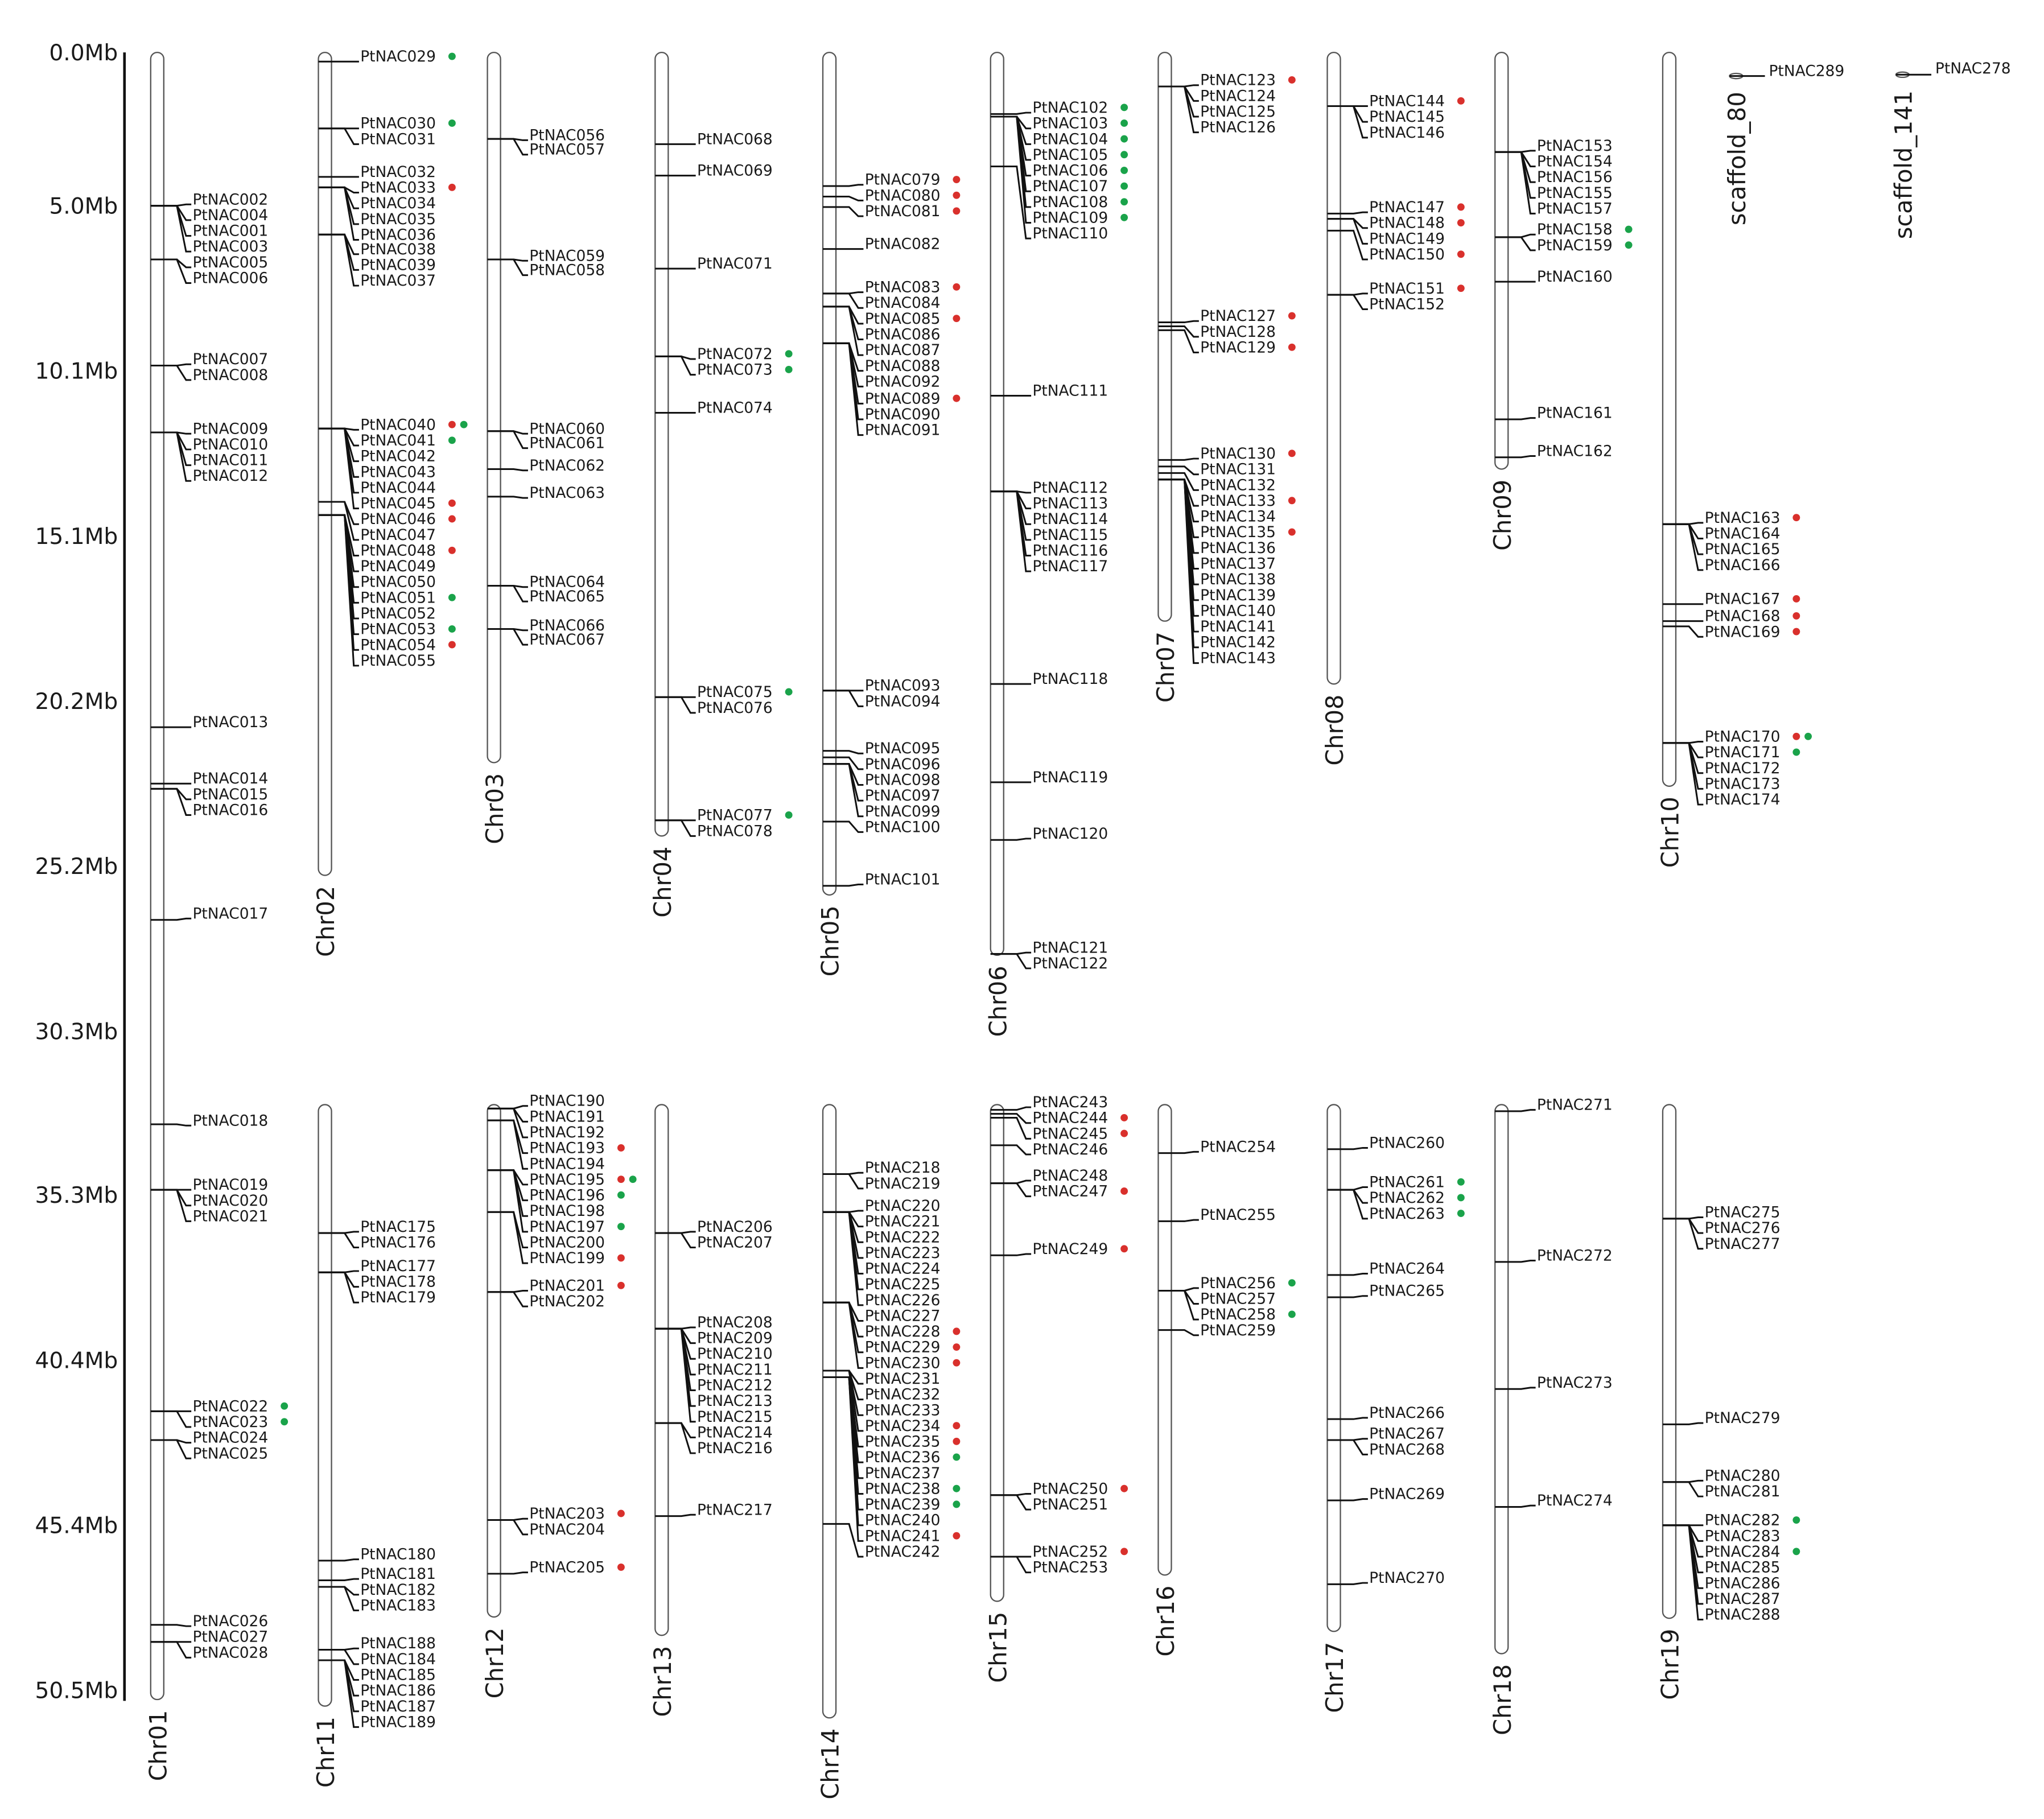 The image size is (2044, 1819). I want to click on gene-marker: PtNAC253, so click(1049, 1566).